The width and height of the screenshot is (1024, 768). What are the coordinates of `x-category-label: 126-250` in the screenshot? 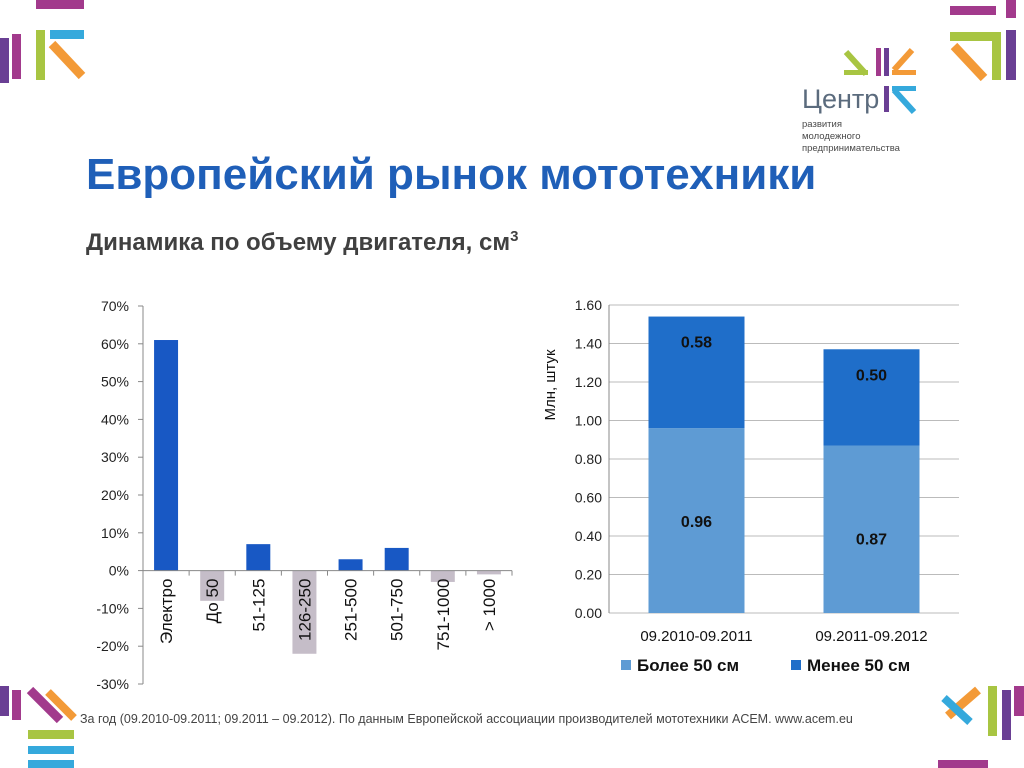 It's located at (304, 610).